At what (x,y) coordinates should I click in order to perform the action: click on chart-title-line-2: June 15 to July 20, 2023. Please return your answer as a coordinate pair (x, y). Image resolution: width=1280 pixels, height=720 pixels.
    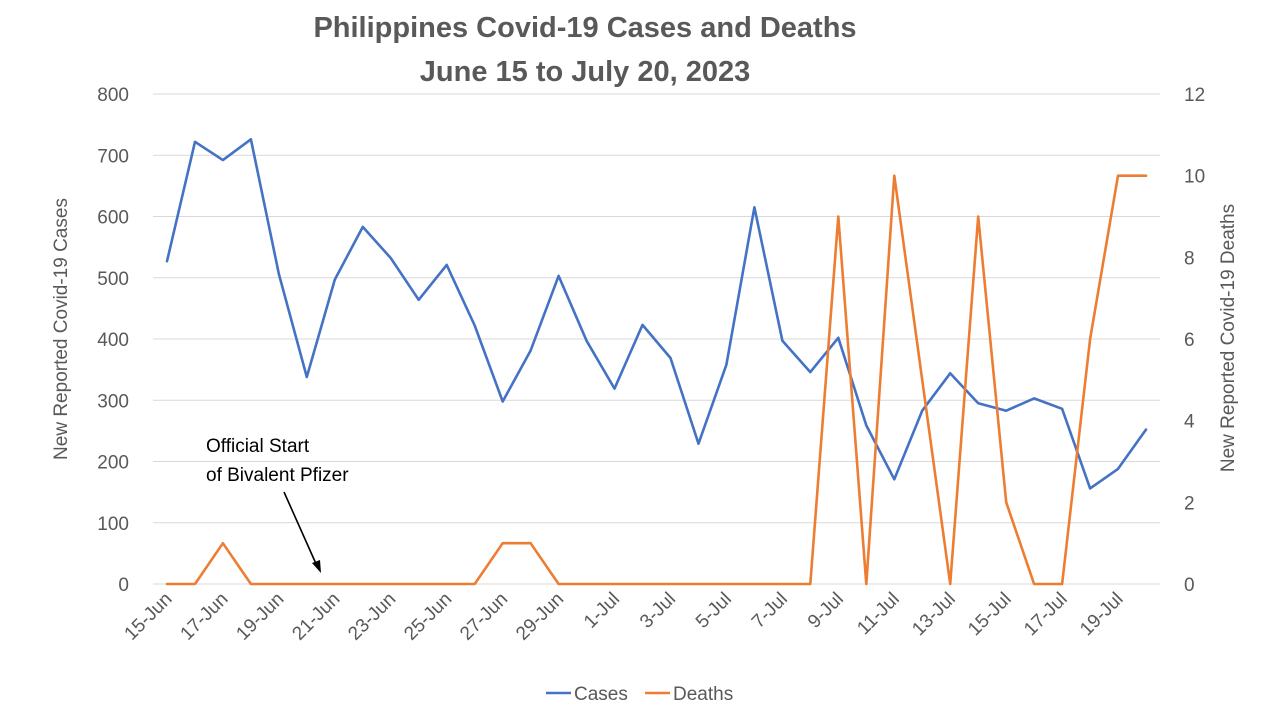
    Looking at the image, I should click on (585, 72).